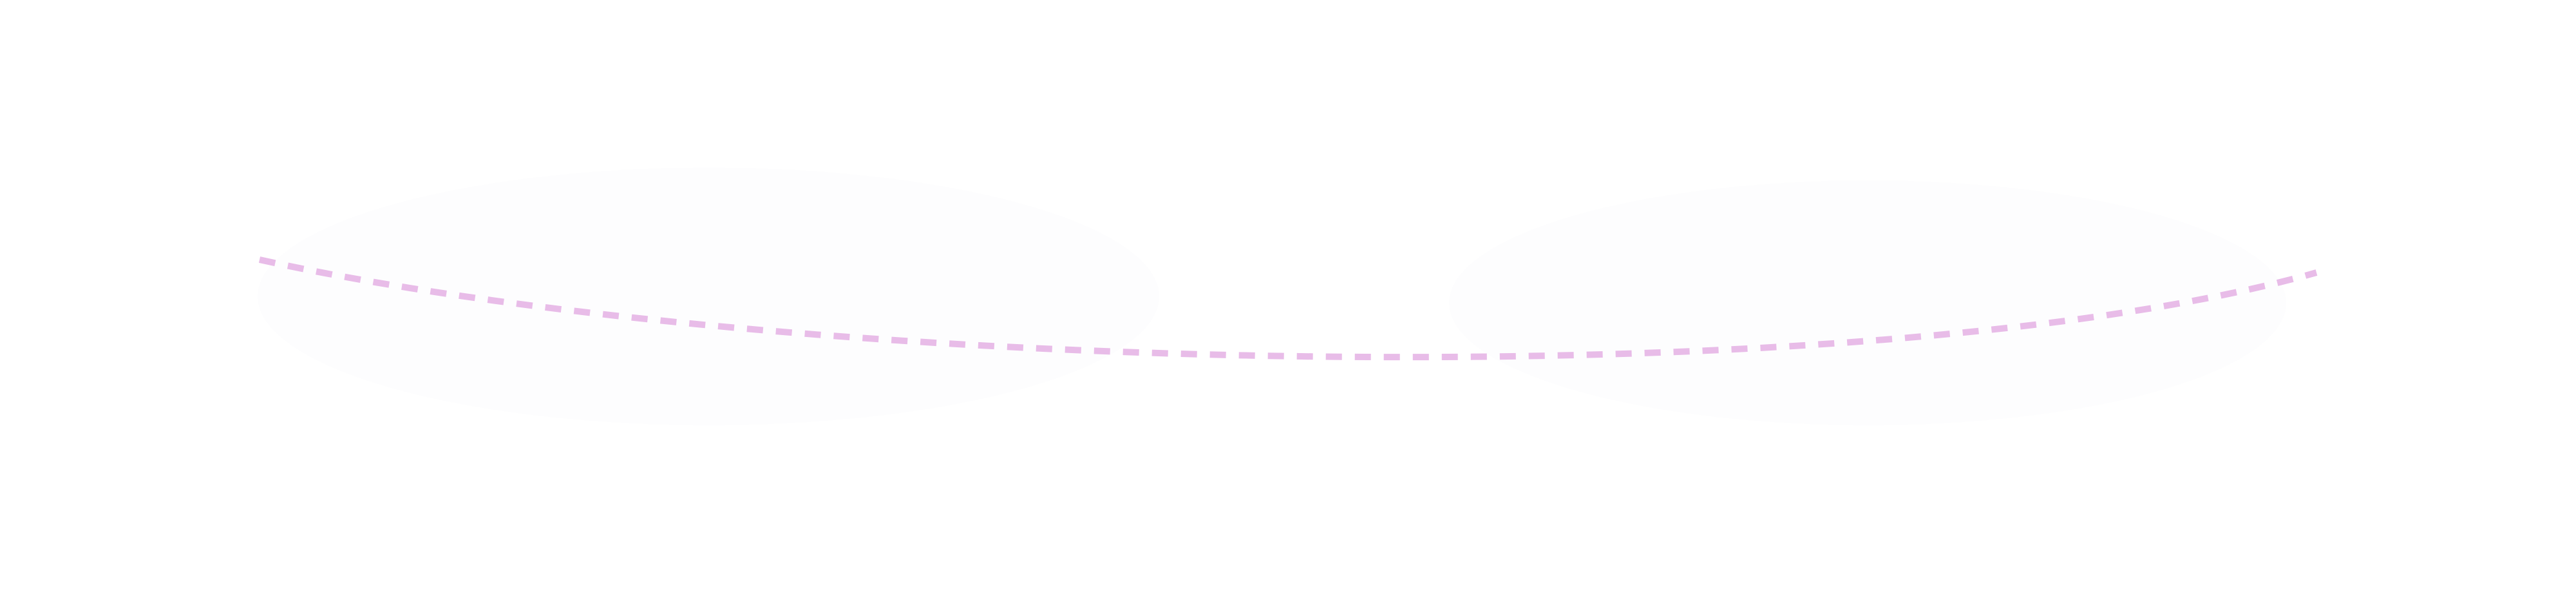  I want to click on dashed-curve, so click(1288, 308).